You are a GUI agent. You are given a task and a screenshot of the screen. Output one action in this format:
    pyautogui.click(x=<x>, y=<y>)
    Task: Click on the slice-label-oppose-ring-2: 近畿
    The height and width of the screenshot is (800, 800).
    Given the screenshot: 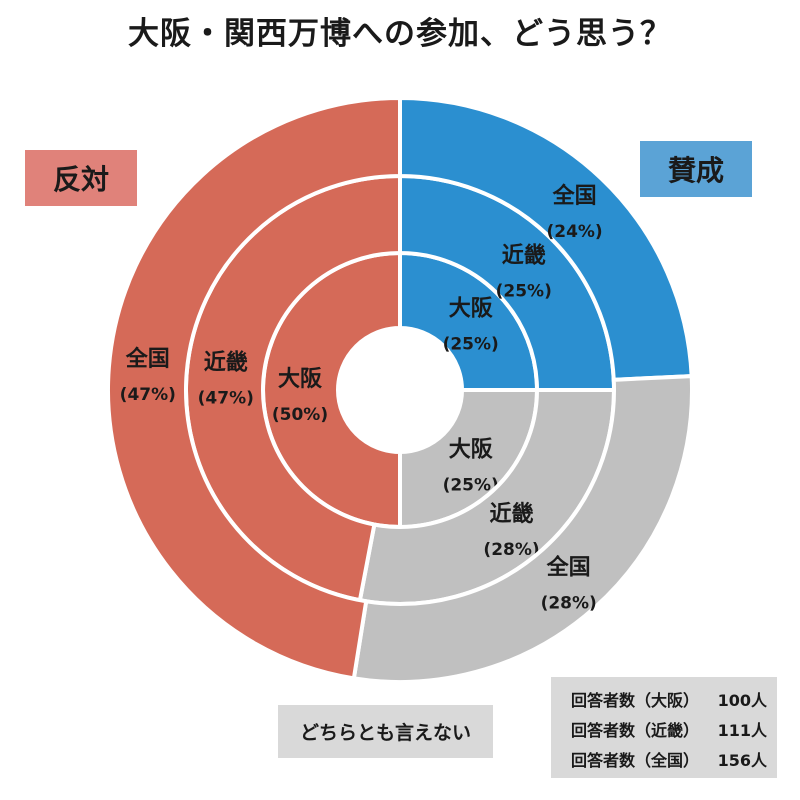 What is the action you would take?
    pyautogui.click(x=226, y=363)
    